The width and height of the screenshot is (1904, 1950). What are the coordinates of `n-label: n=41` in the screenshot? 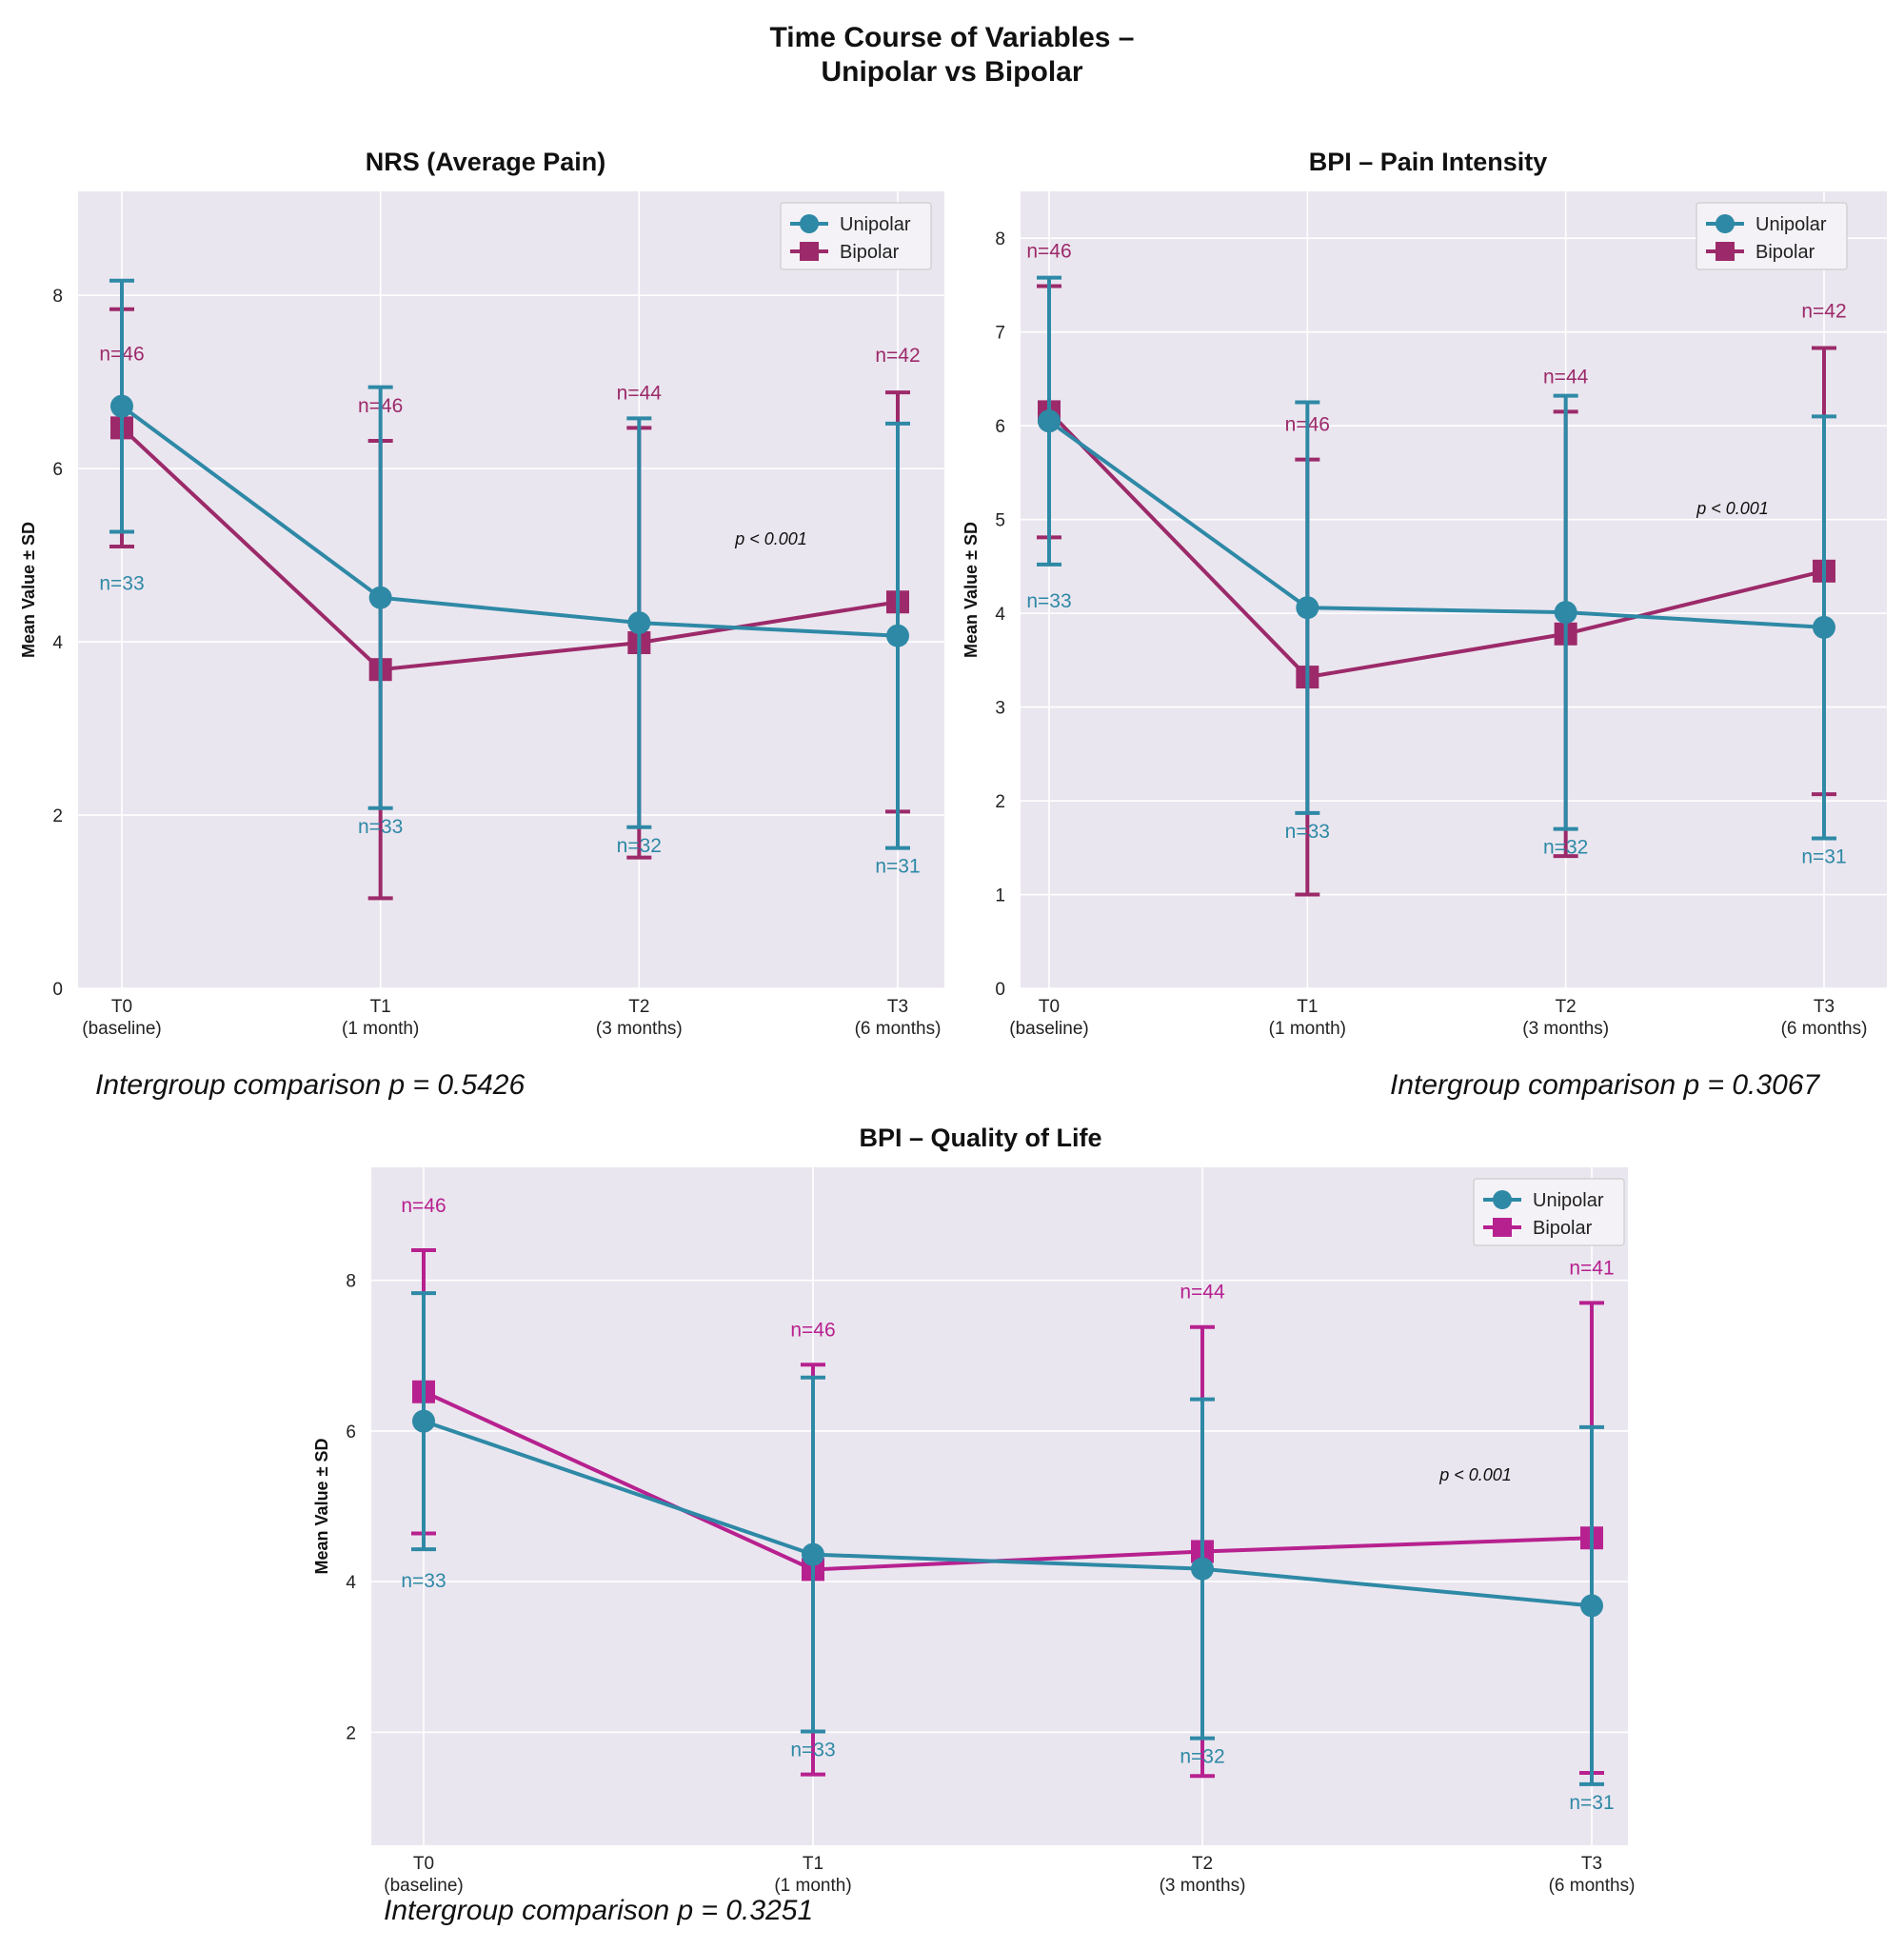 It's located at (1591, 1268).